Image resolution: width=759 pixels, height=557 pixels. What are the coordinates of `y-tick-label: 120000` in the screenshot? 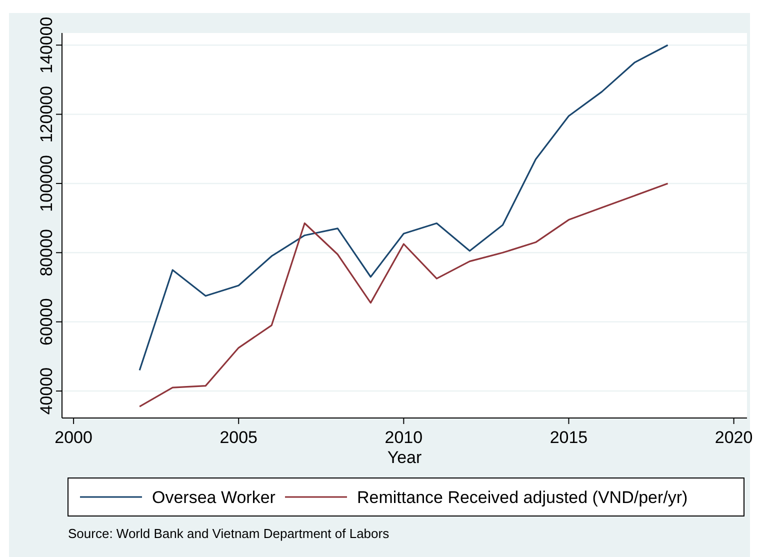 It's located at (46, 114).